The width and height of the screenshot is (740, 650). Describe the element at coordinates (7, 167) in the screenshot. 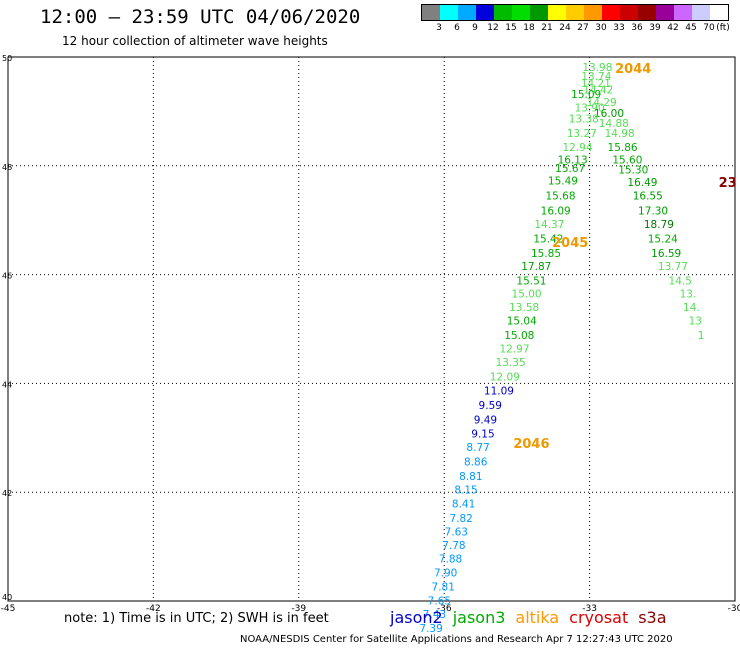

I see `lat-tick-label: 48` at that location.